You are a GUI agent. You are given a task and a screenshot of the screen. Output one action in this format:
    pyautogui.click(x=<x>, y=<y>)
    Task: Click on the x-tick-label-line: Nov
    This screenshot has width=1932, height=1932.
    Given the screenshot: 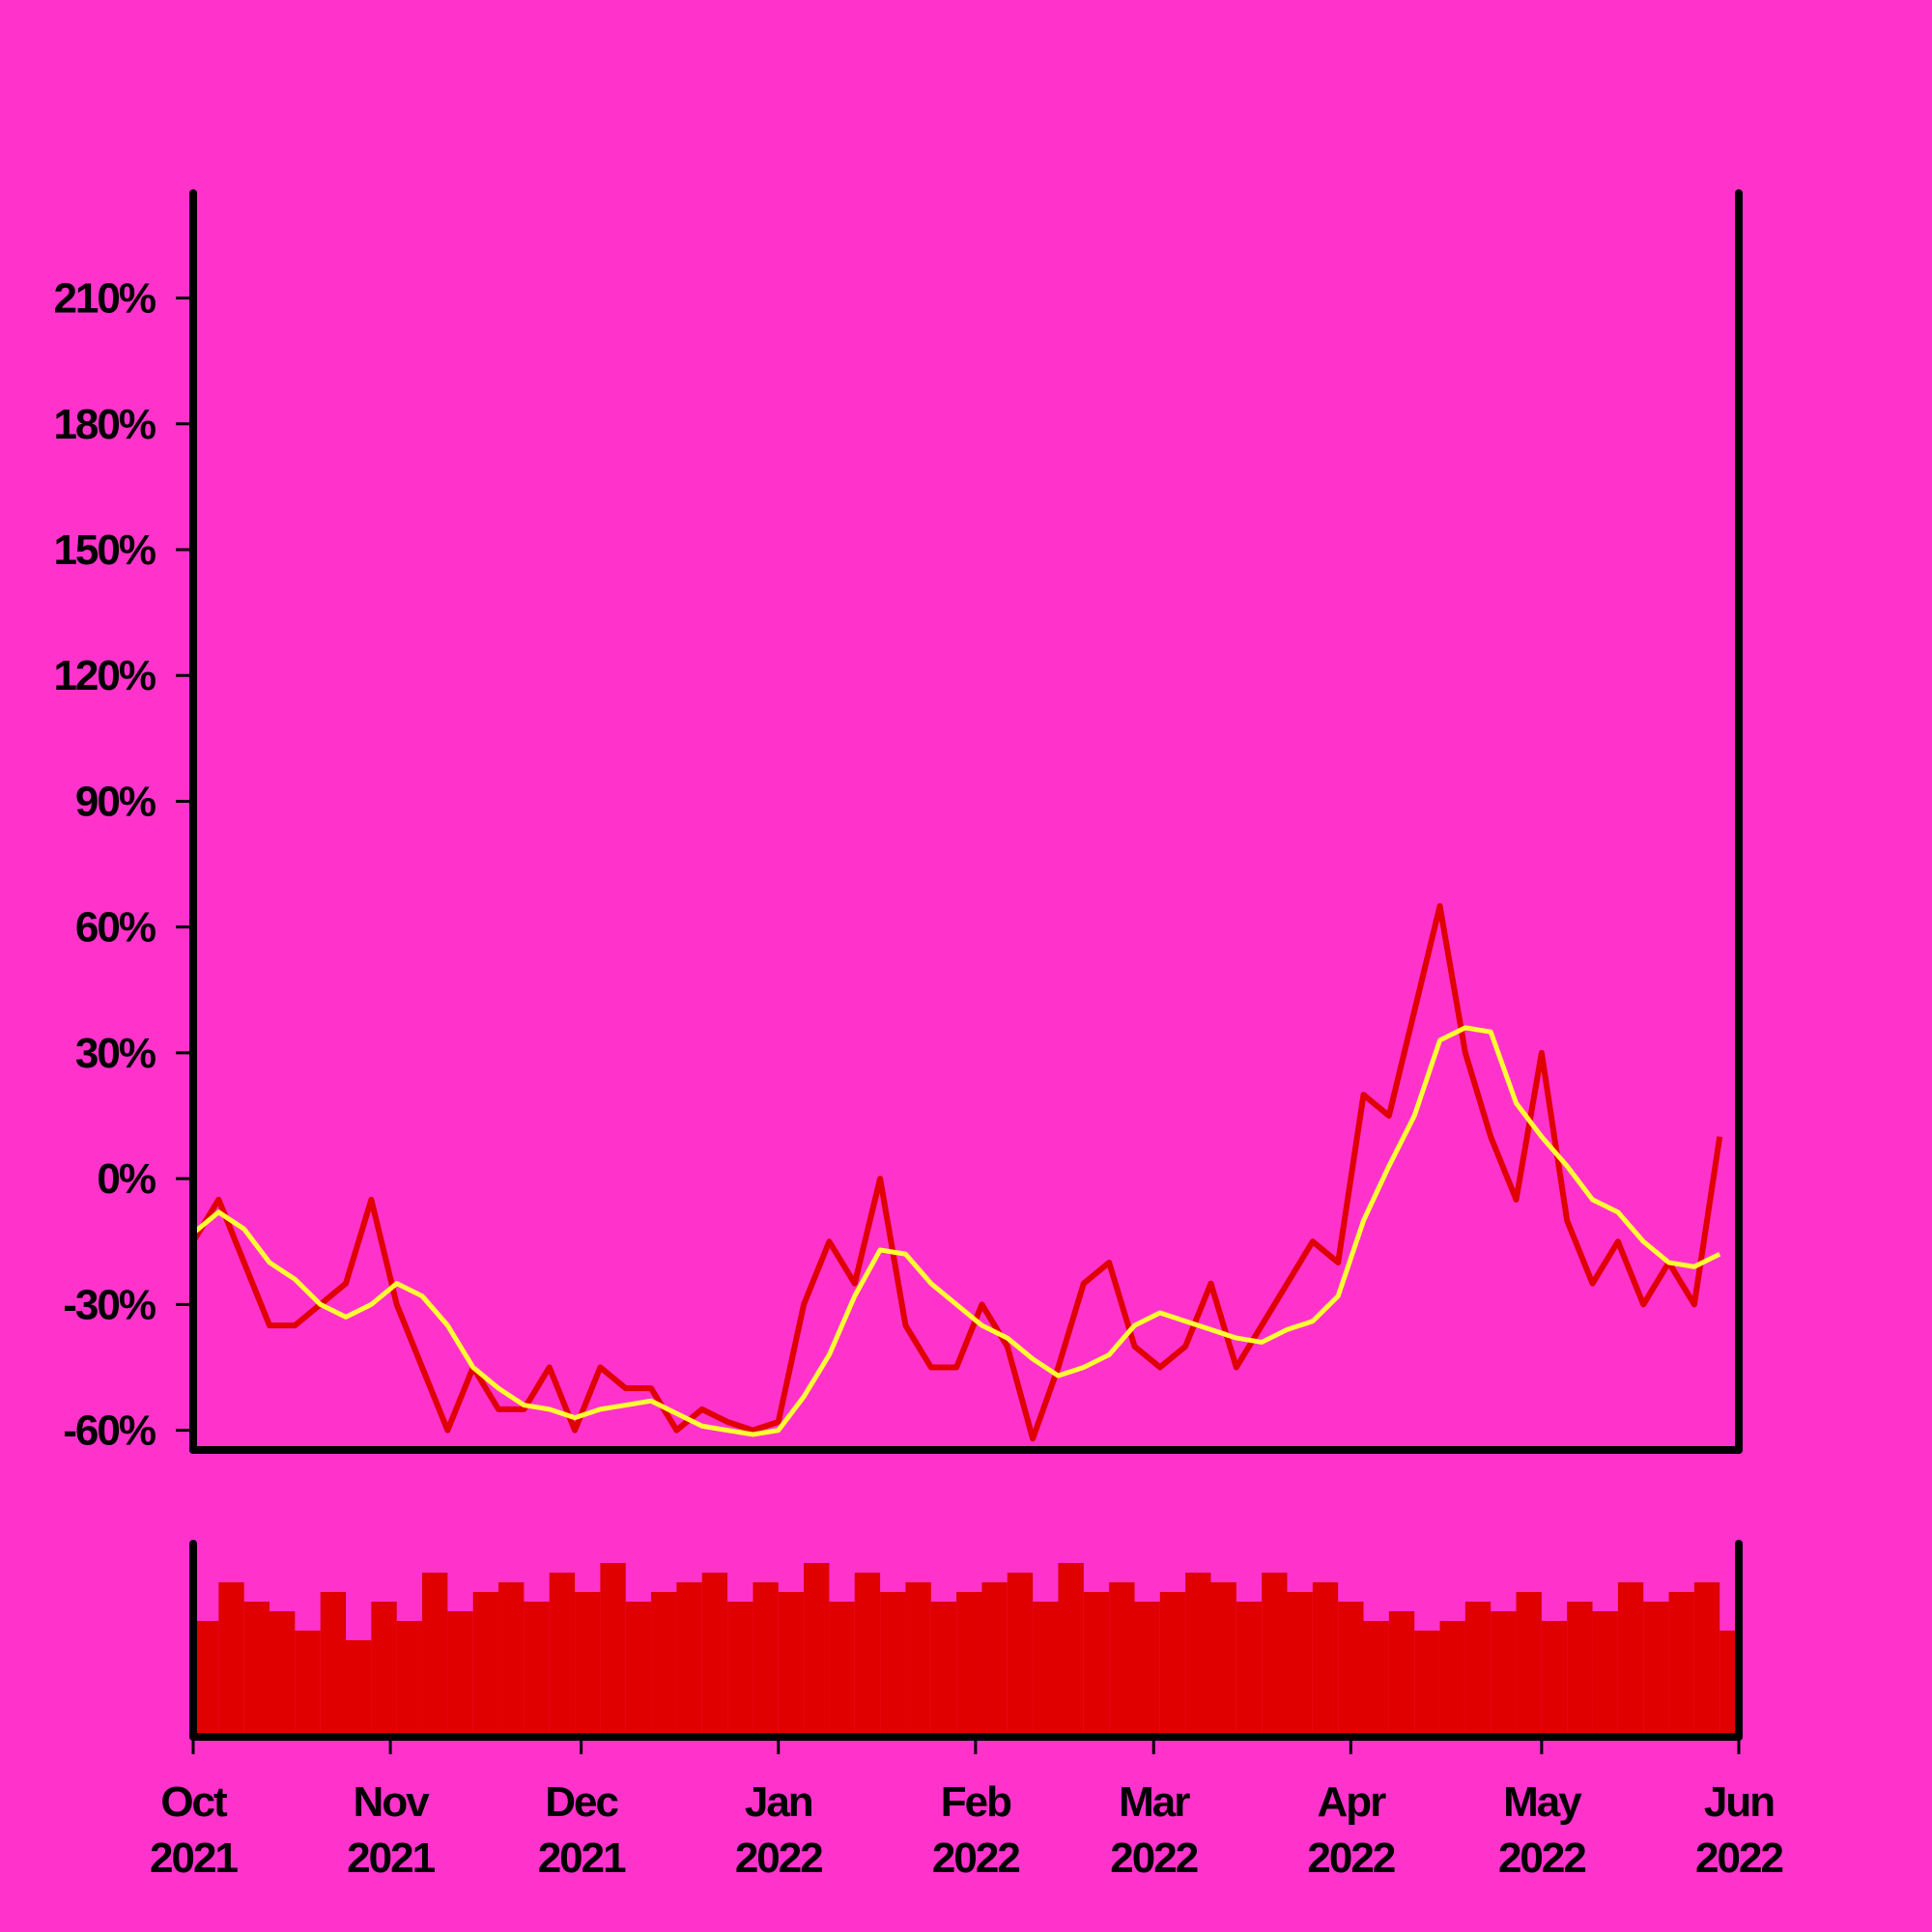 What is the action you would take?
    pyautogui.click(x=392, y=1802)
    